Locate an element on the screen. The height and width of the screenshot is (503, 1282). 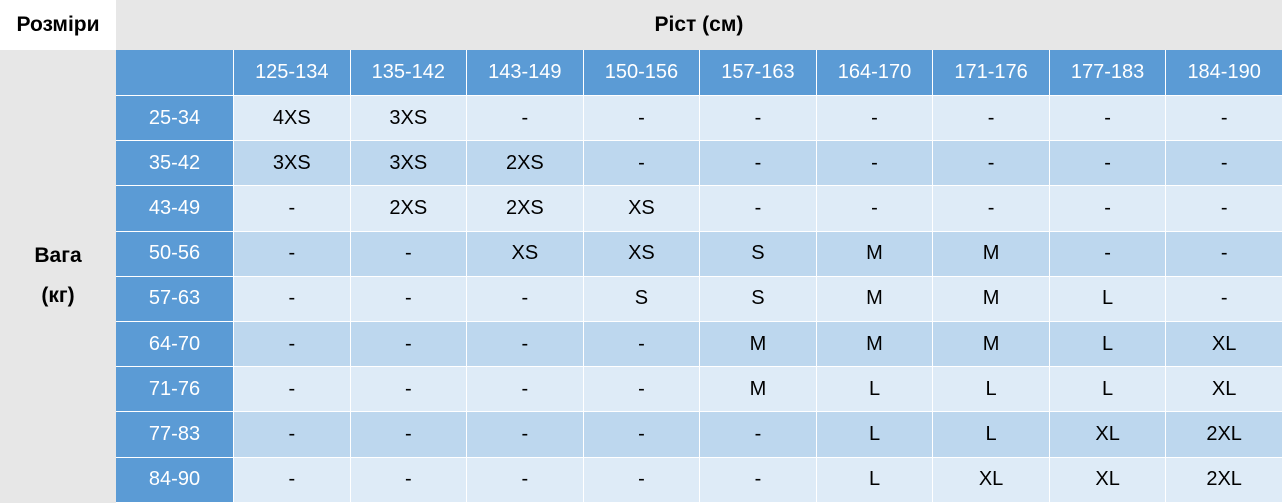
row-header-weight: 84-90 is located at coordinates (174, 480).